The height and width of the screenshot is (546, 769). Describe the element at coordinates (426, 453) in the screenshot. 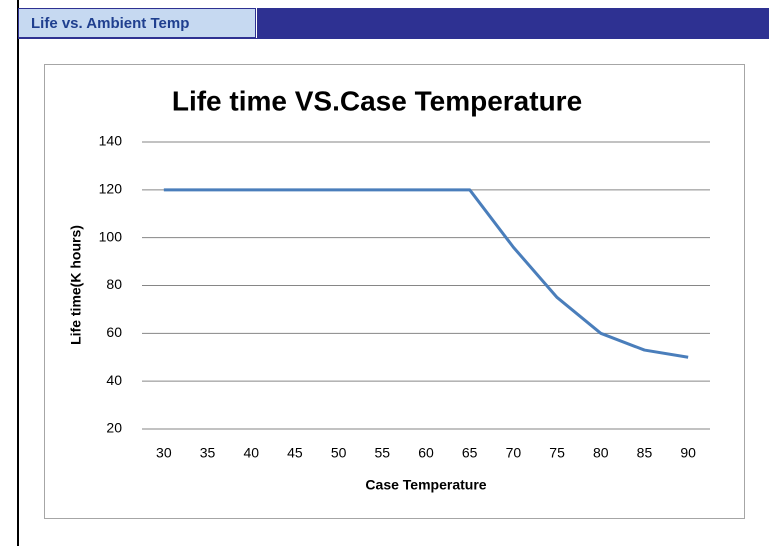

I see `x-tick-label: 60` at that location.